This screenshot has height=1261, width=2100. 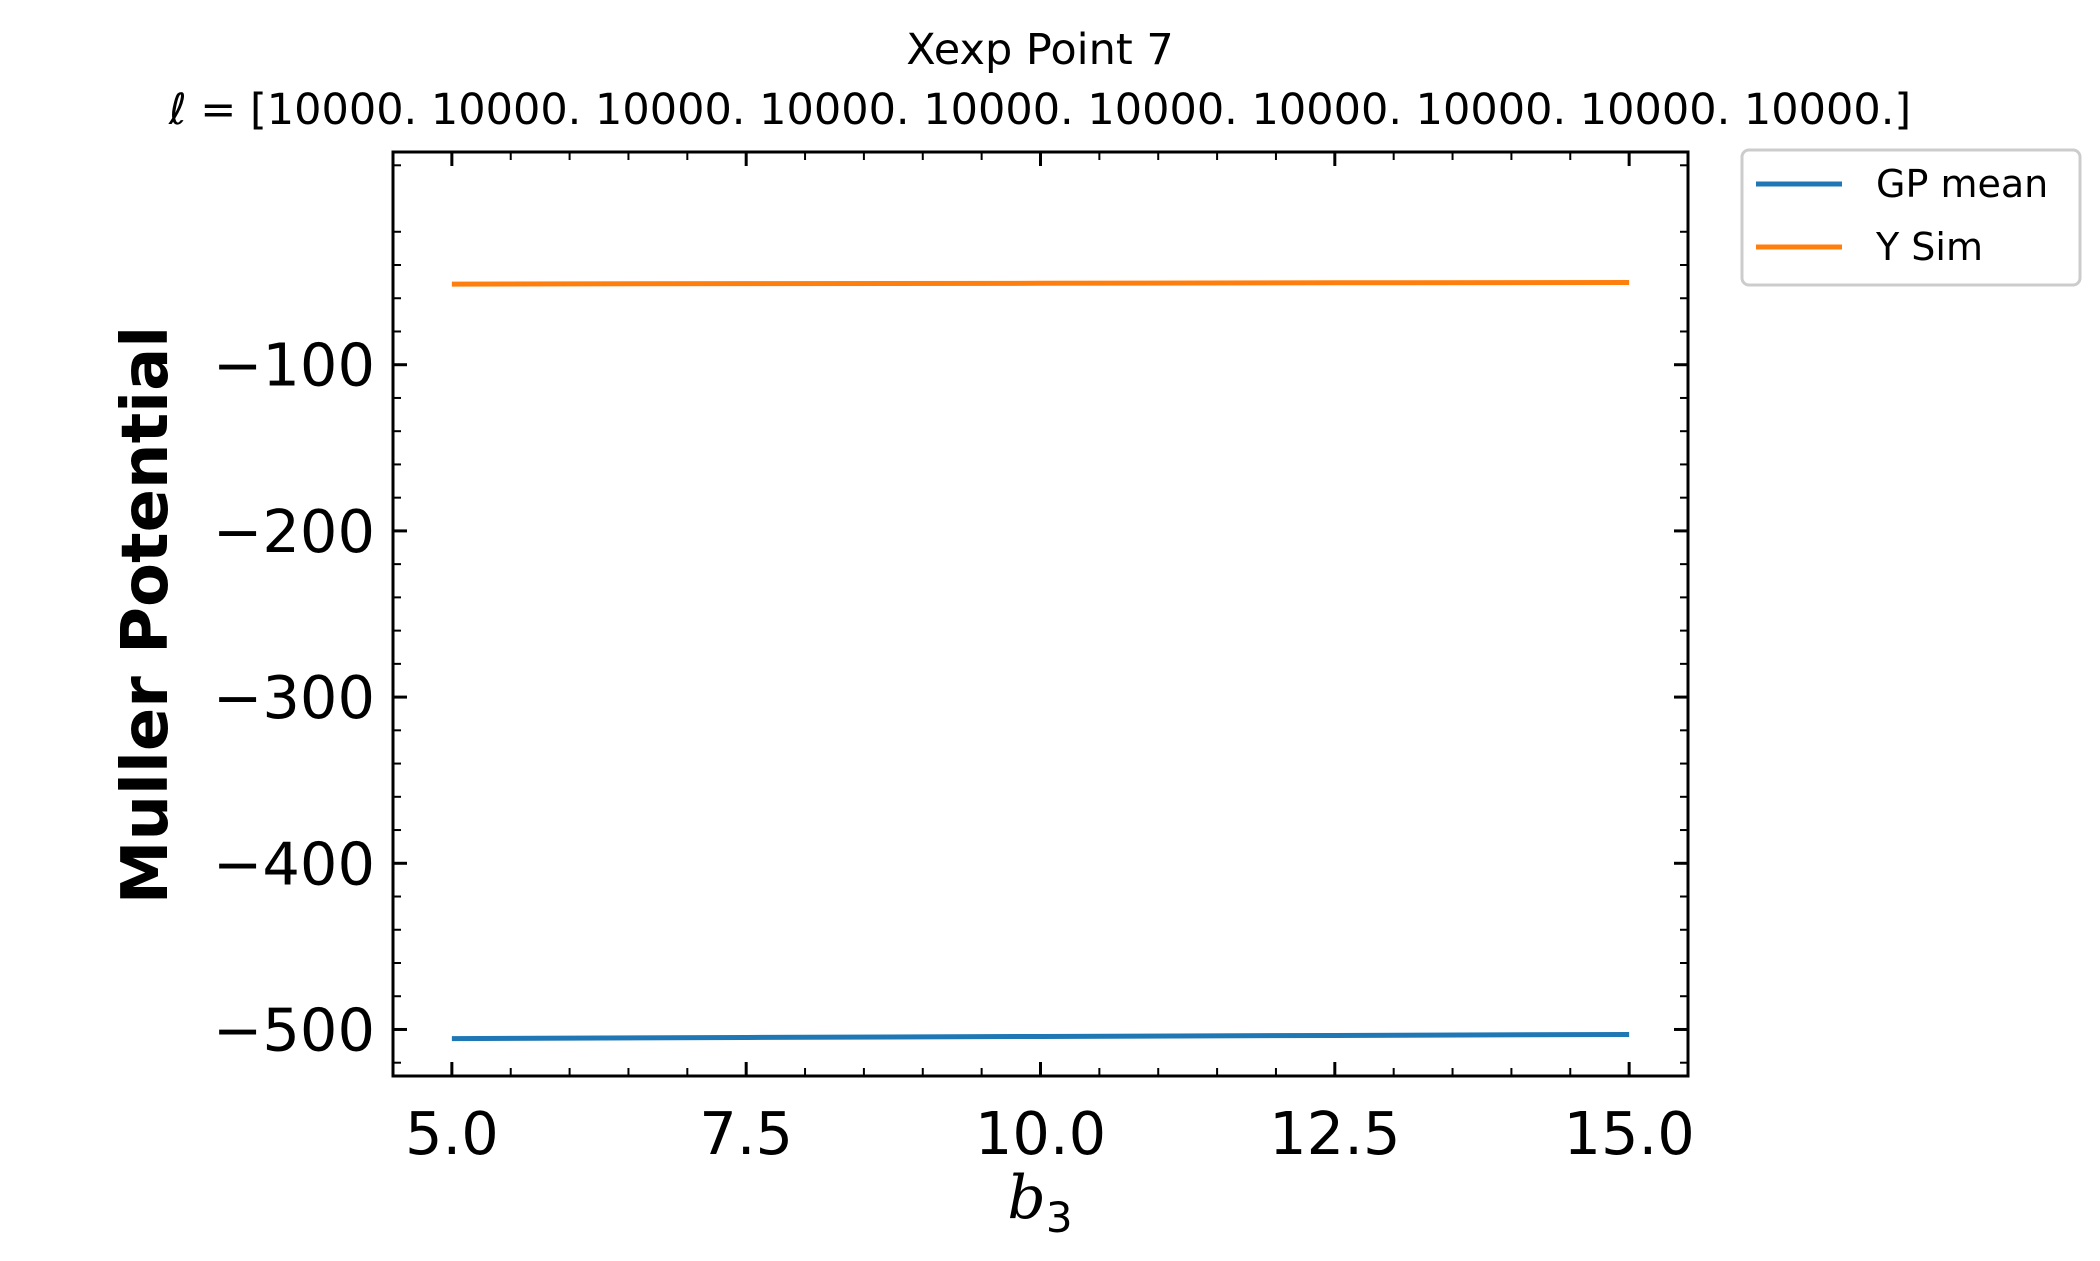 What do you see at coordinates (1039, 50) in the screenshot?
I see `chart-title: Xexp Point 7` at bounding box center [1039, 50].